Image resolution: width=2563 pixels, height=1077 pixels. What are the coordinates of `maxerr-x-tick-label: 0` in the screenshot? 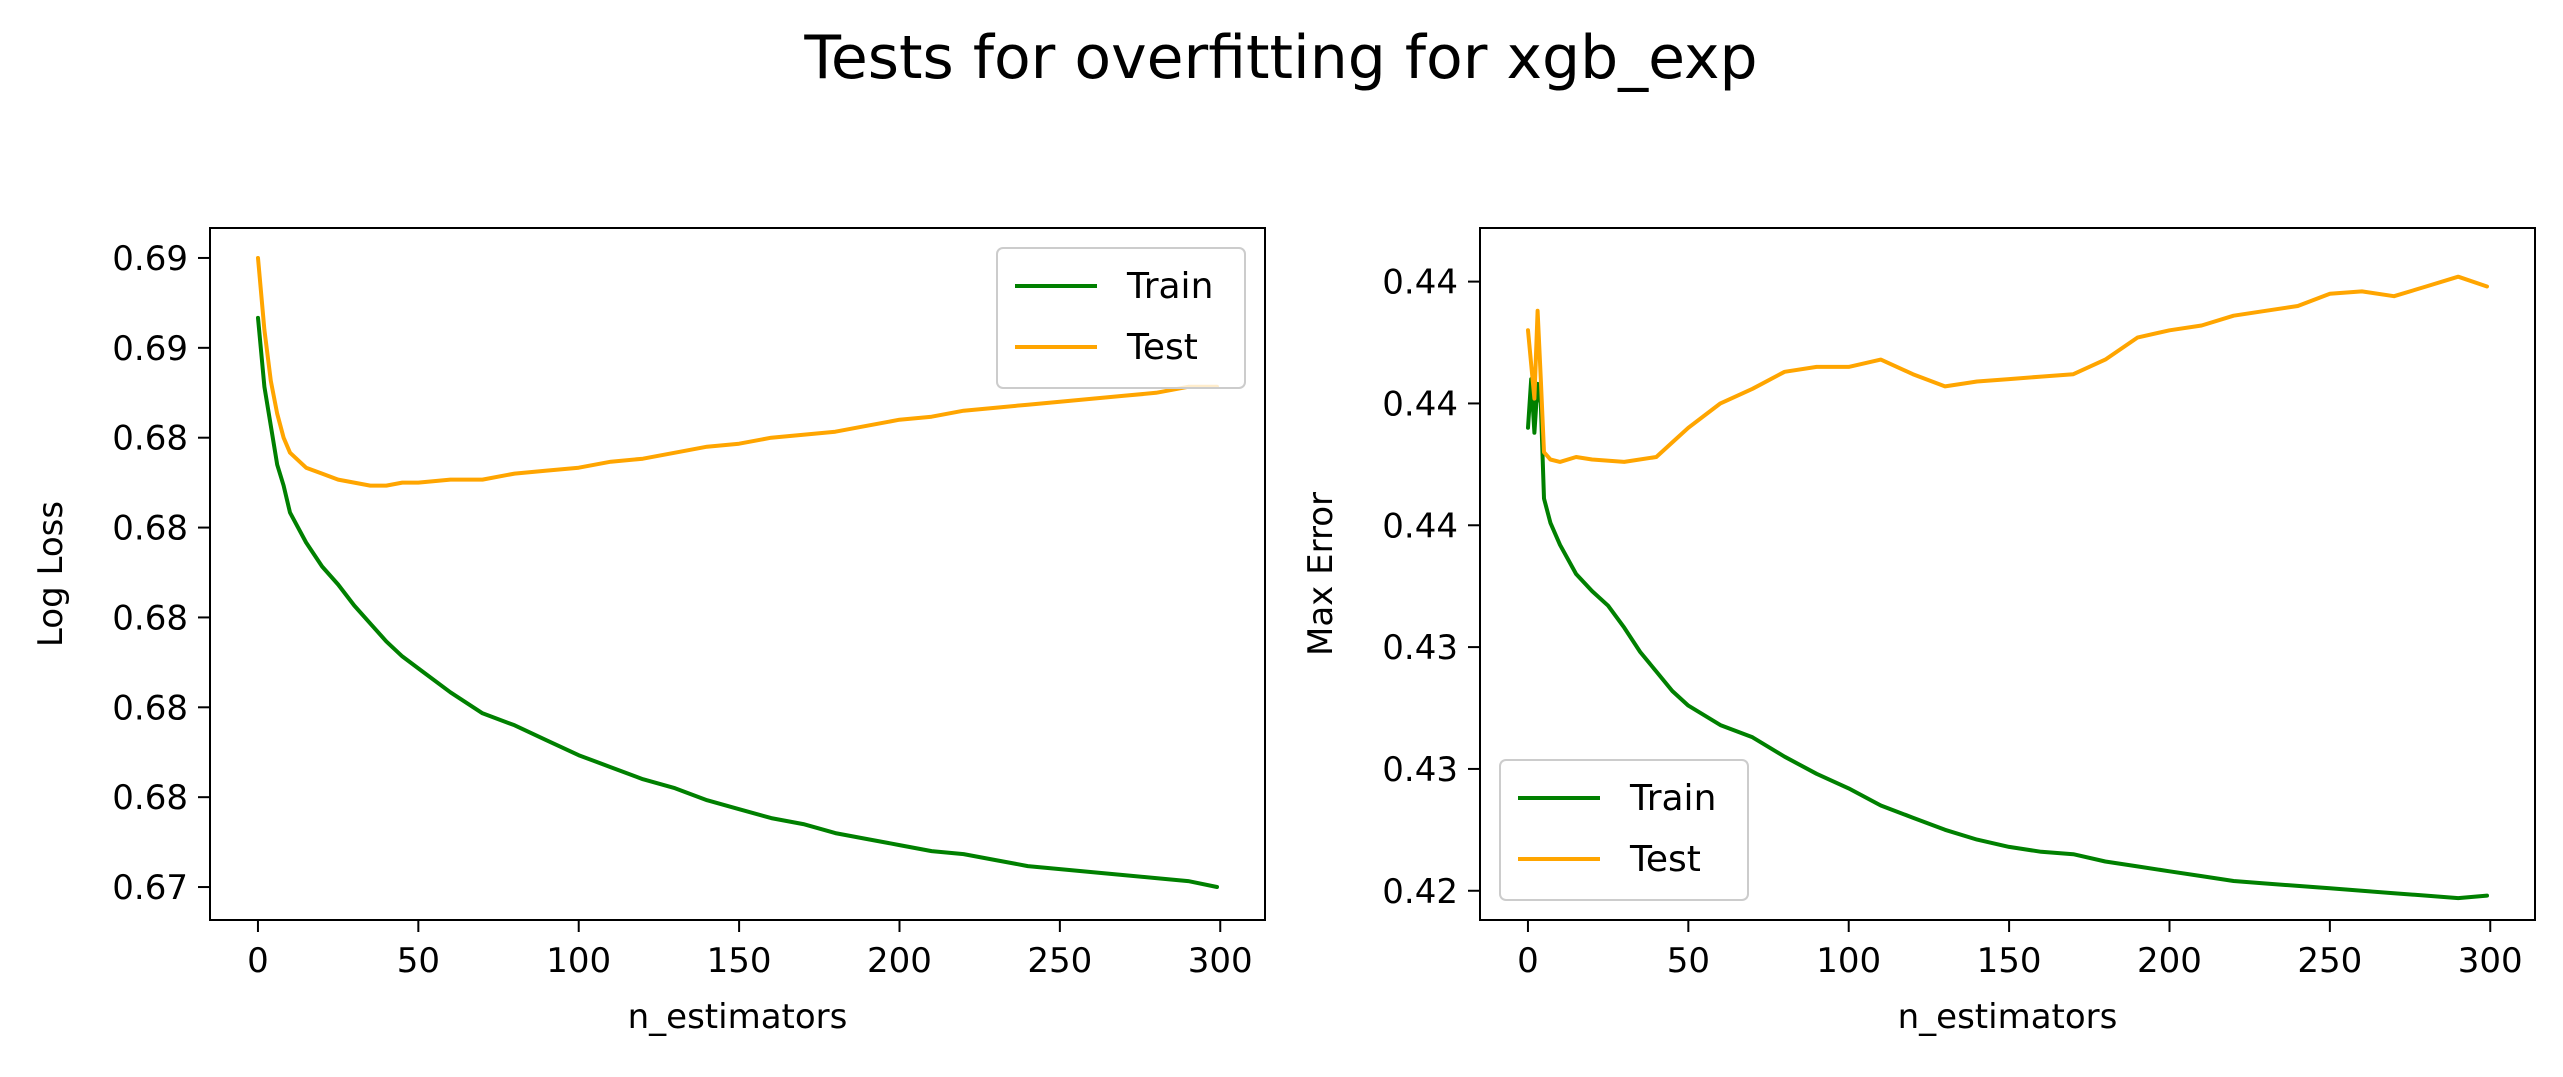 It's located at (1528, 961).